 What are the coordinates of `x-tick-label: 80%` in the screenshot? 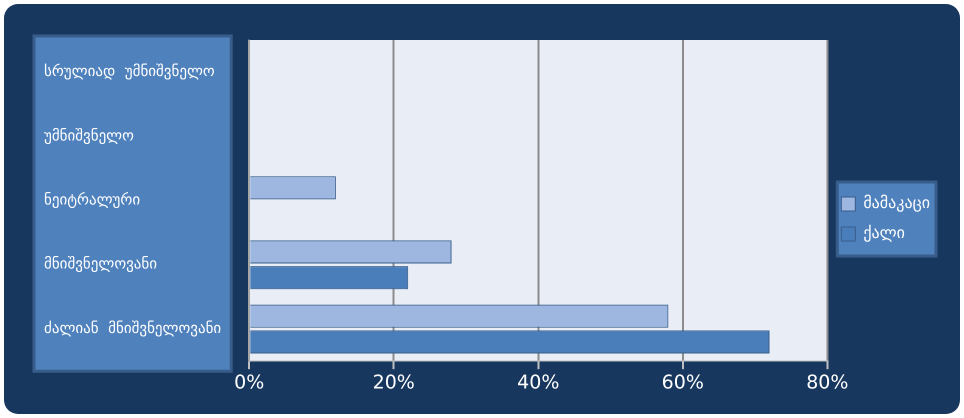 It's located at (827, 383).